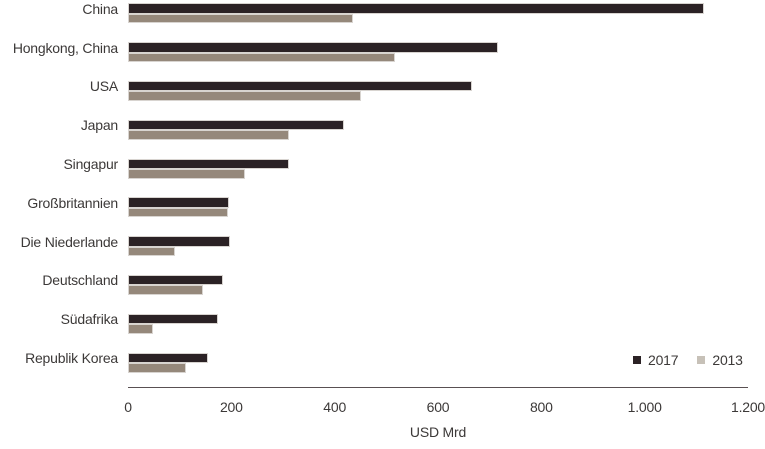  What do you see at coordinates (688, 360) in the screenshot?
I see `legend: 2017 2013` at bounding box center [688, 360].